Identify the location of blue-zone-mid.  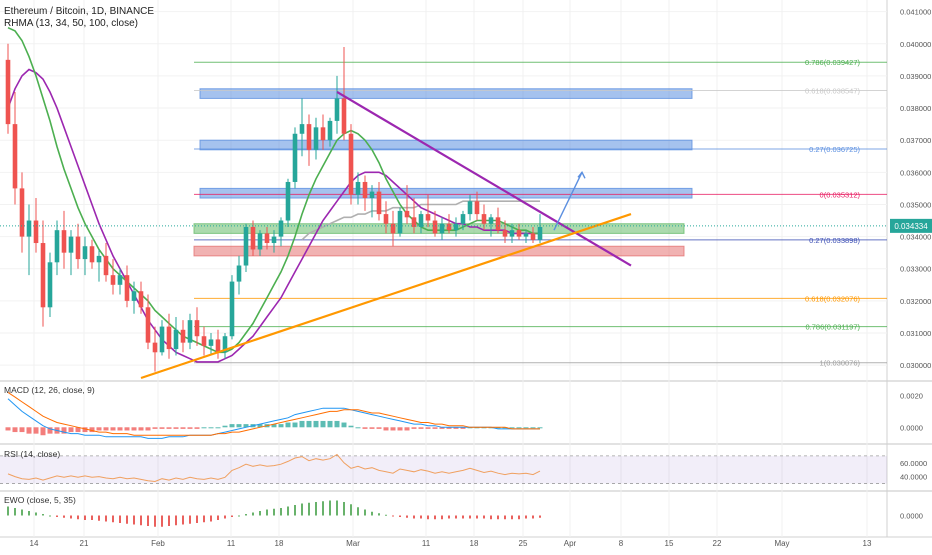
(446, 145).